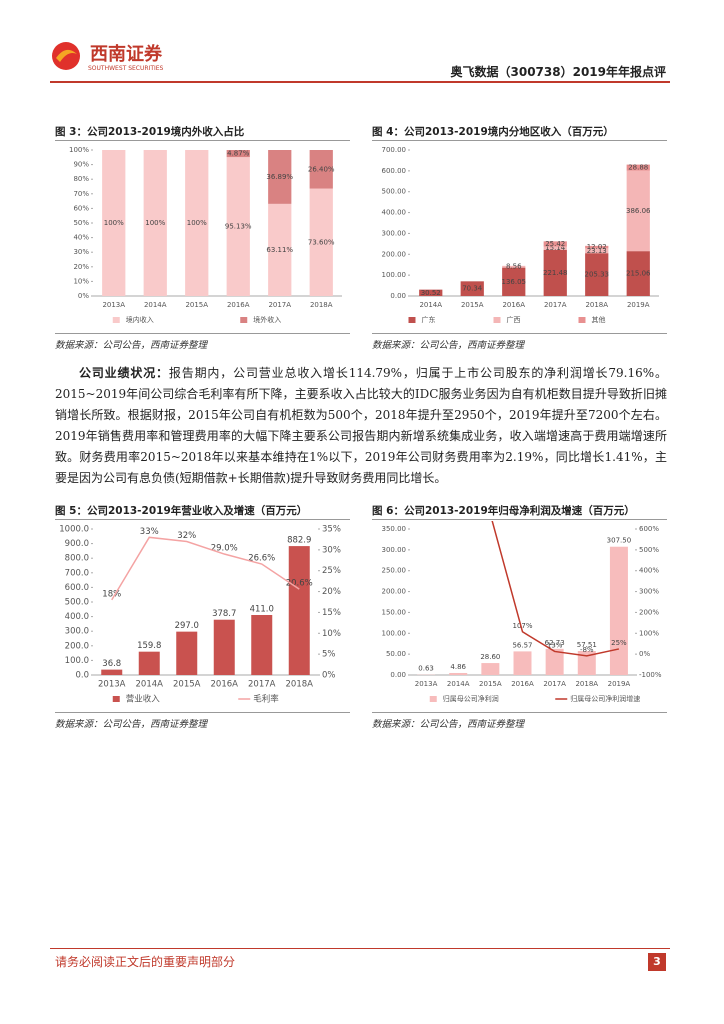  Describe the element at coordinates (638, 211) in the screenshot. I see `data-label: 386.06` at that location.